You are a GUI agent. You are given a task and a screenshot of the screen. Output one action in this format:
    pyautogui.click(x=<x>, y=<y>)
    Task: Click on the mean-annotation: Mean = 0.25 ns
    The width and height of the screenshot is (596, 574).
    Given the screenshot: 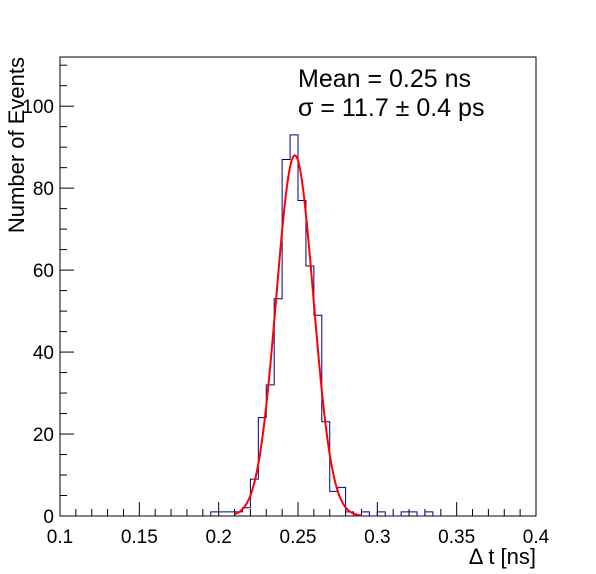 What is the action you would take?
    pyautogui.click(x=384, y=79)
    